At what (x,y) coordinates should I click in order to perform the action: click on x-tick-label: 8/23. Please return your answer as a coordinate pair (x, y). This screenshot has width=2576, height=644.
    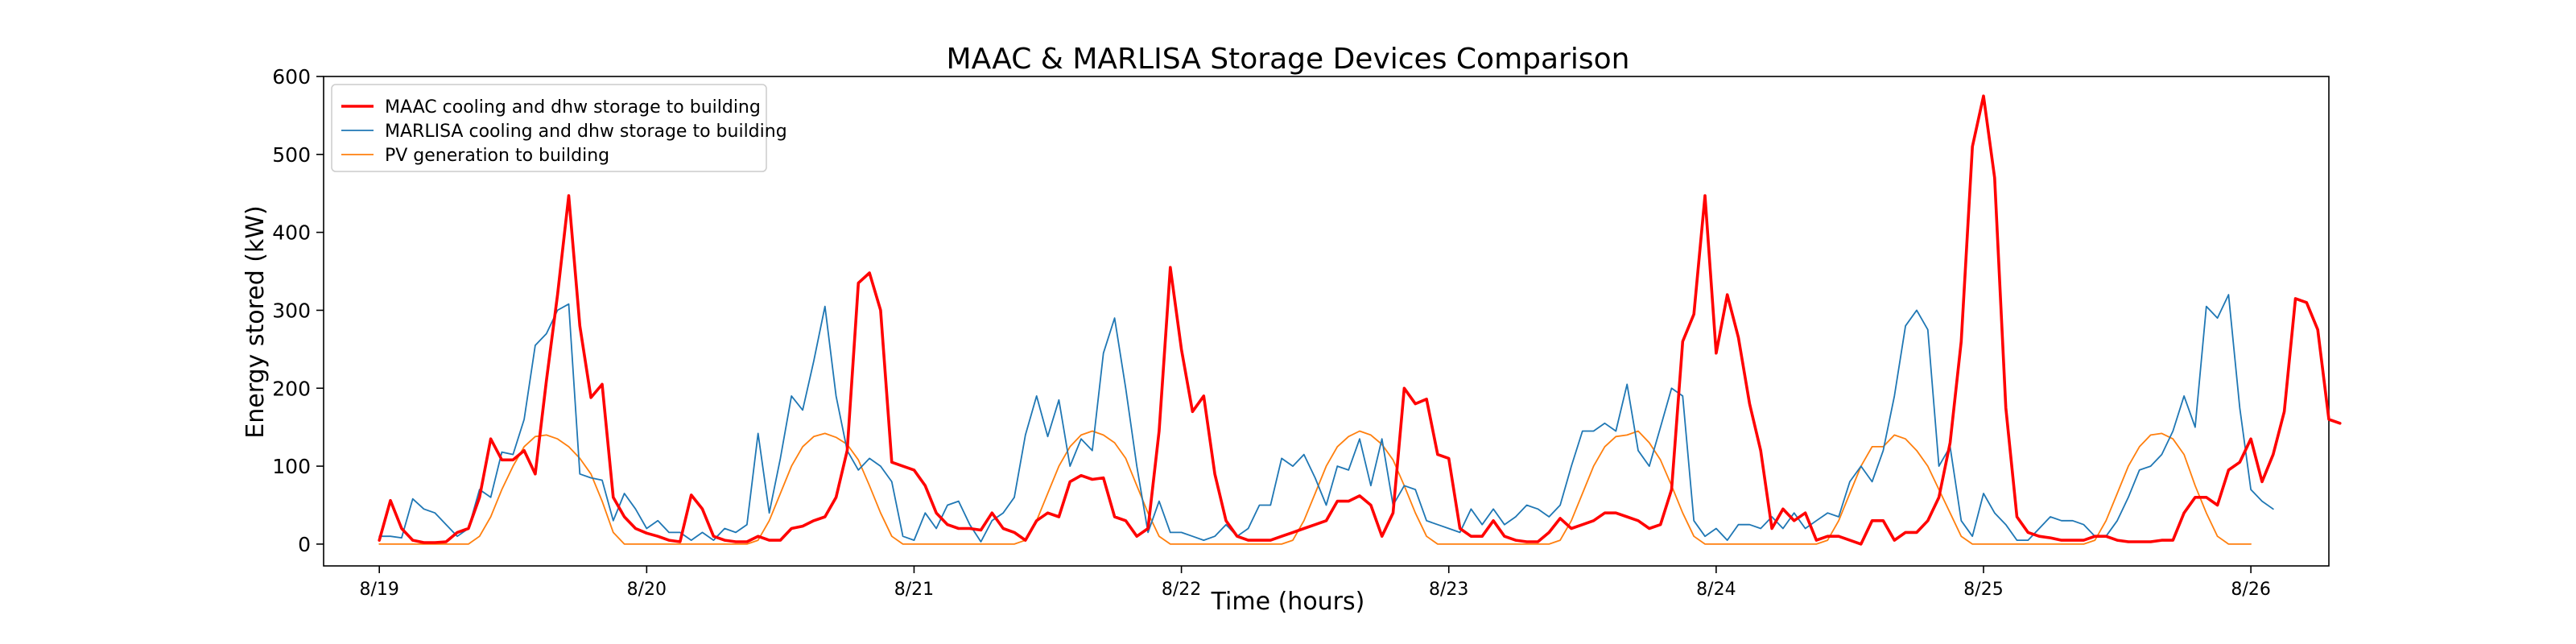
    Looking at the image, I should click on (1448, 590).